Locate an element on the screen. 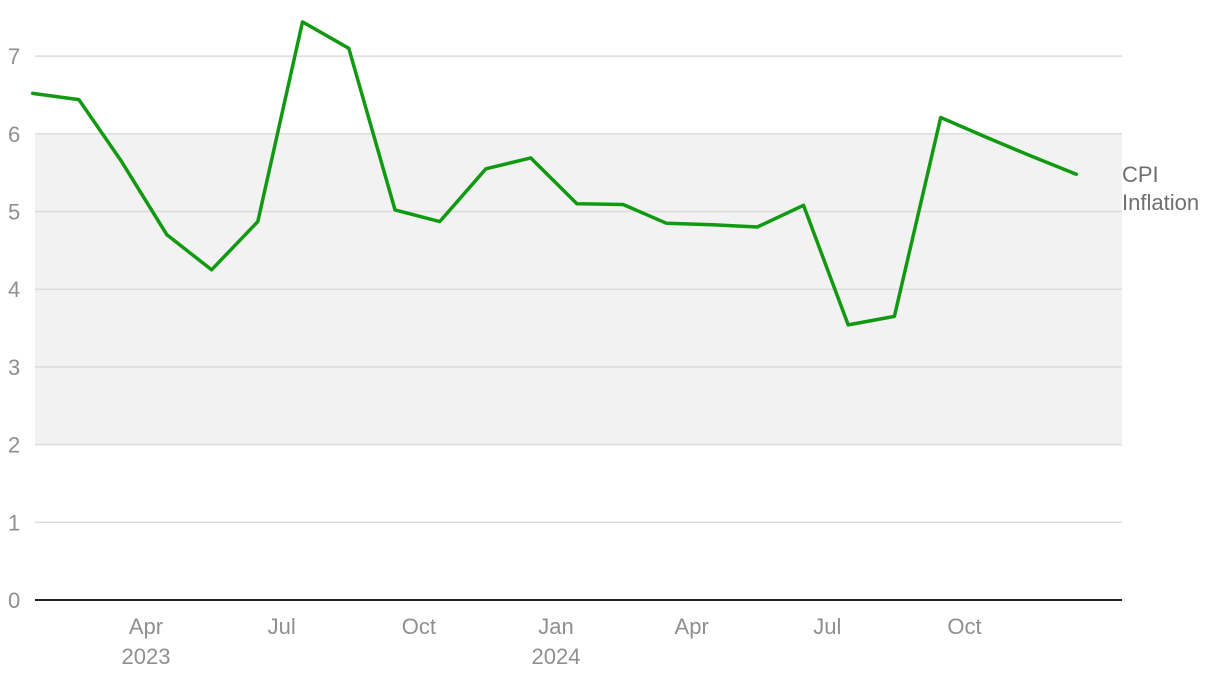 The image size is (1220, 680). series-label: CPI is located at coordinates (1140, 174).